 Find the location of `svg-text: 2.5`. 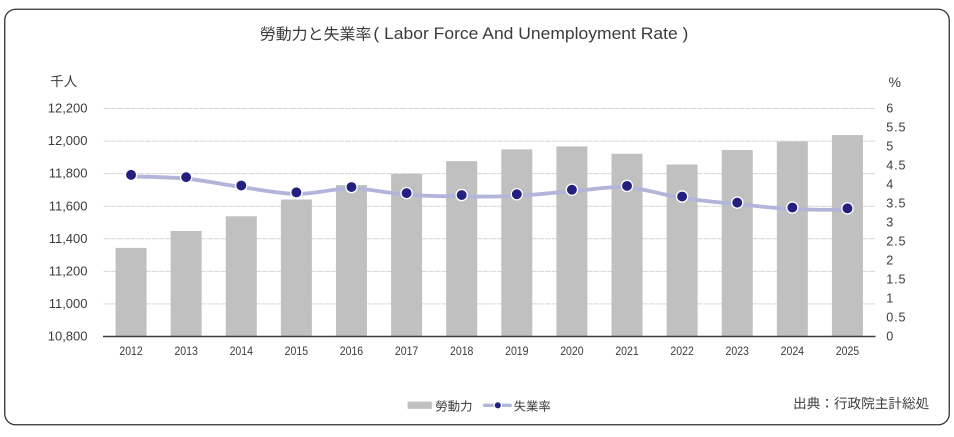

svg-text: 2.5 is located at coordinates (895, 242).